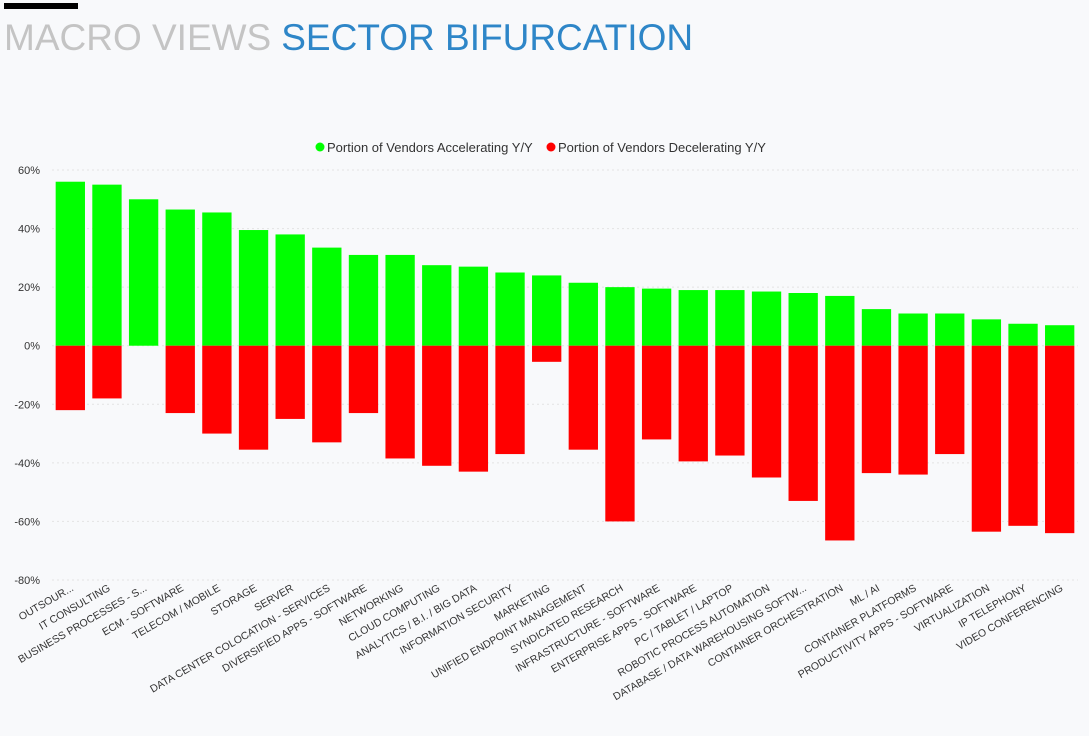  What do you see at coordinates (32, 347) in the screenshot?
I see `y-tick-label: 0%` at bounding box center [32, 347].